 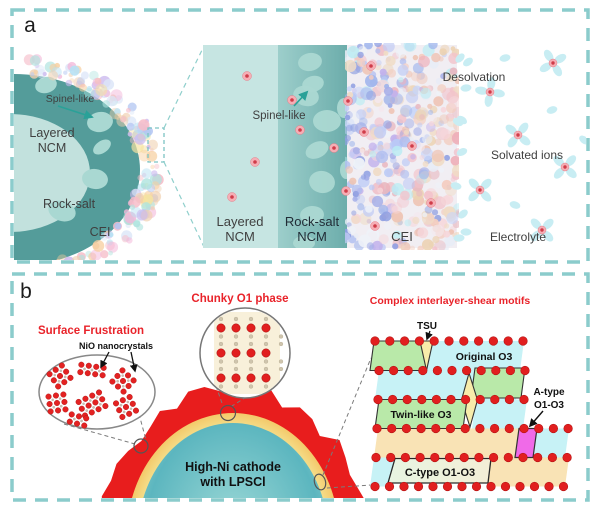 I want to click on spinel-arrow, so click(x=75, y=112).